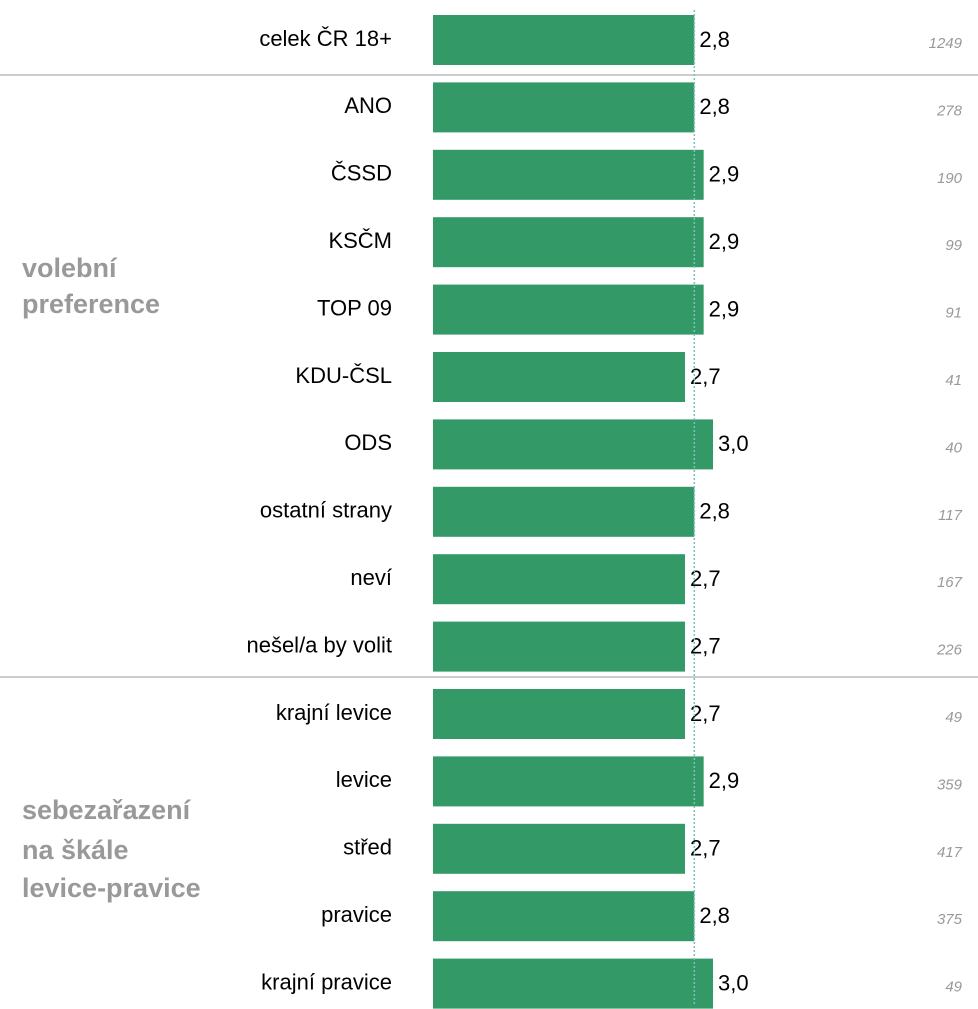 This screenshot has width=978, height=1009. Describe the element at coordinates (953, 380) in the screenshot. I see `sample-size: 41` at that location.